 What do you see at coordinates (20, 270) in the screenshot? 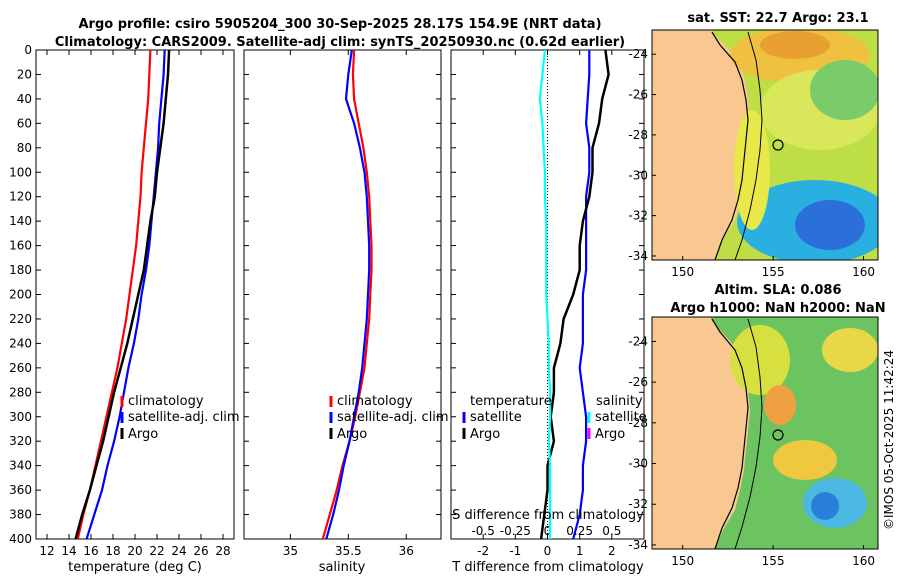
I see `y-tick-label: 180` at bounding box center [20, 270].